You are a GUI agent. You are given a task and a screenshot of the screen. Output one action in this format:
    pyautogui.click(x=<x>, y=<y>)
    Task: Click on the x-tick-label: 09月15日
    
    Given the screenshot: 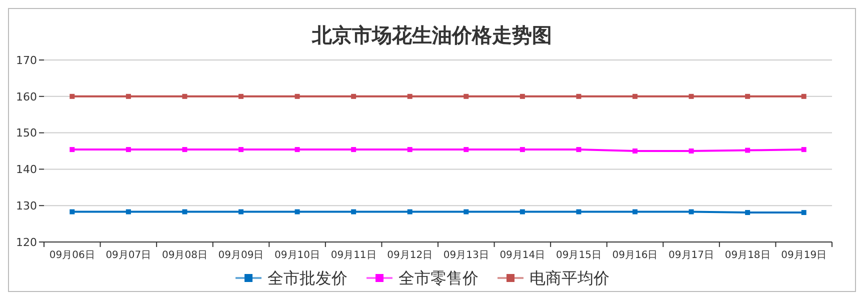 What is the action you would take?
    pyautogui.click(x=579, y=255)
    